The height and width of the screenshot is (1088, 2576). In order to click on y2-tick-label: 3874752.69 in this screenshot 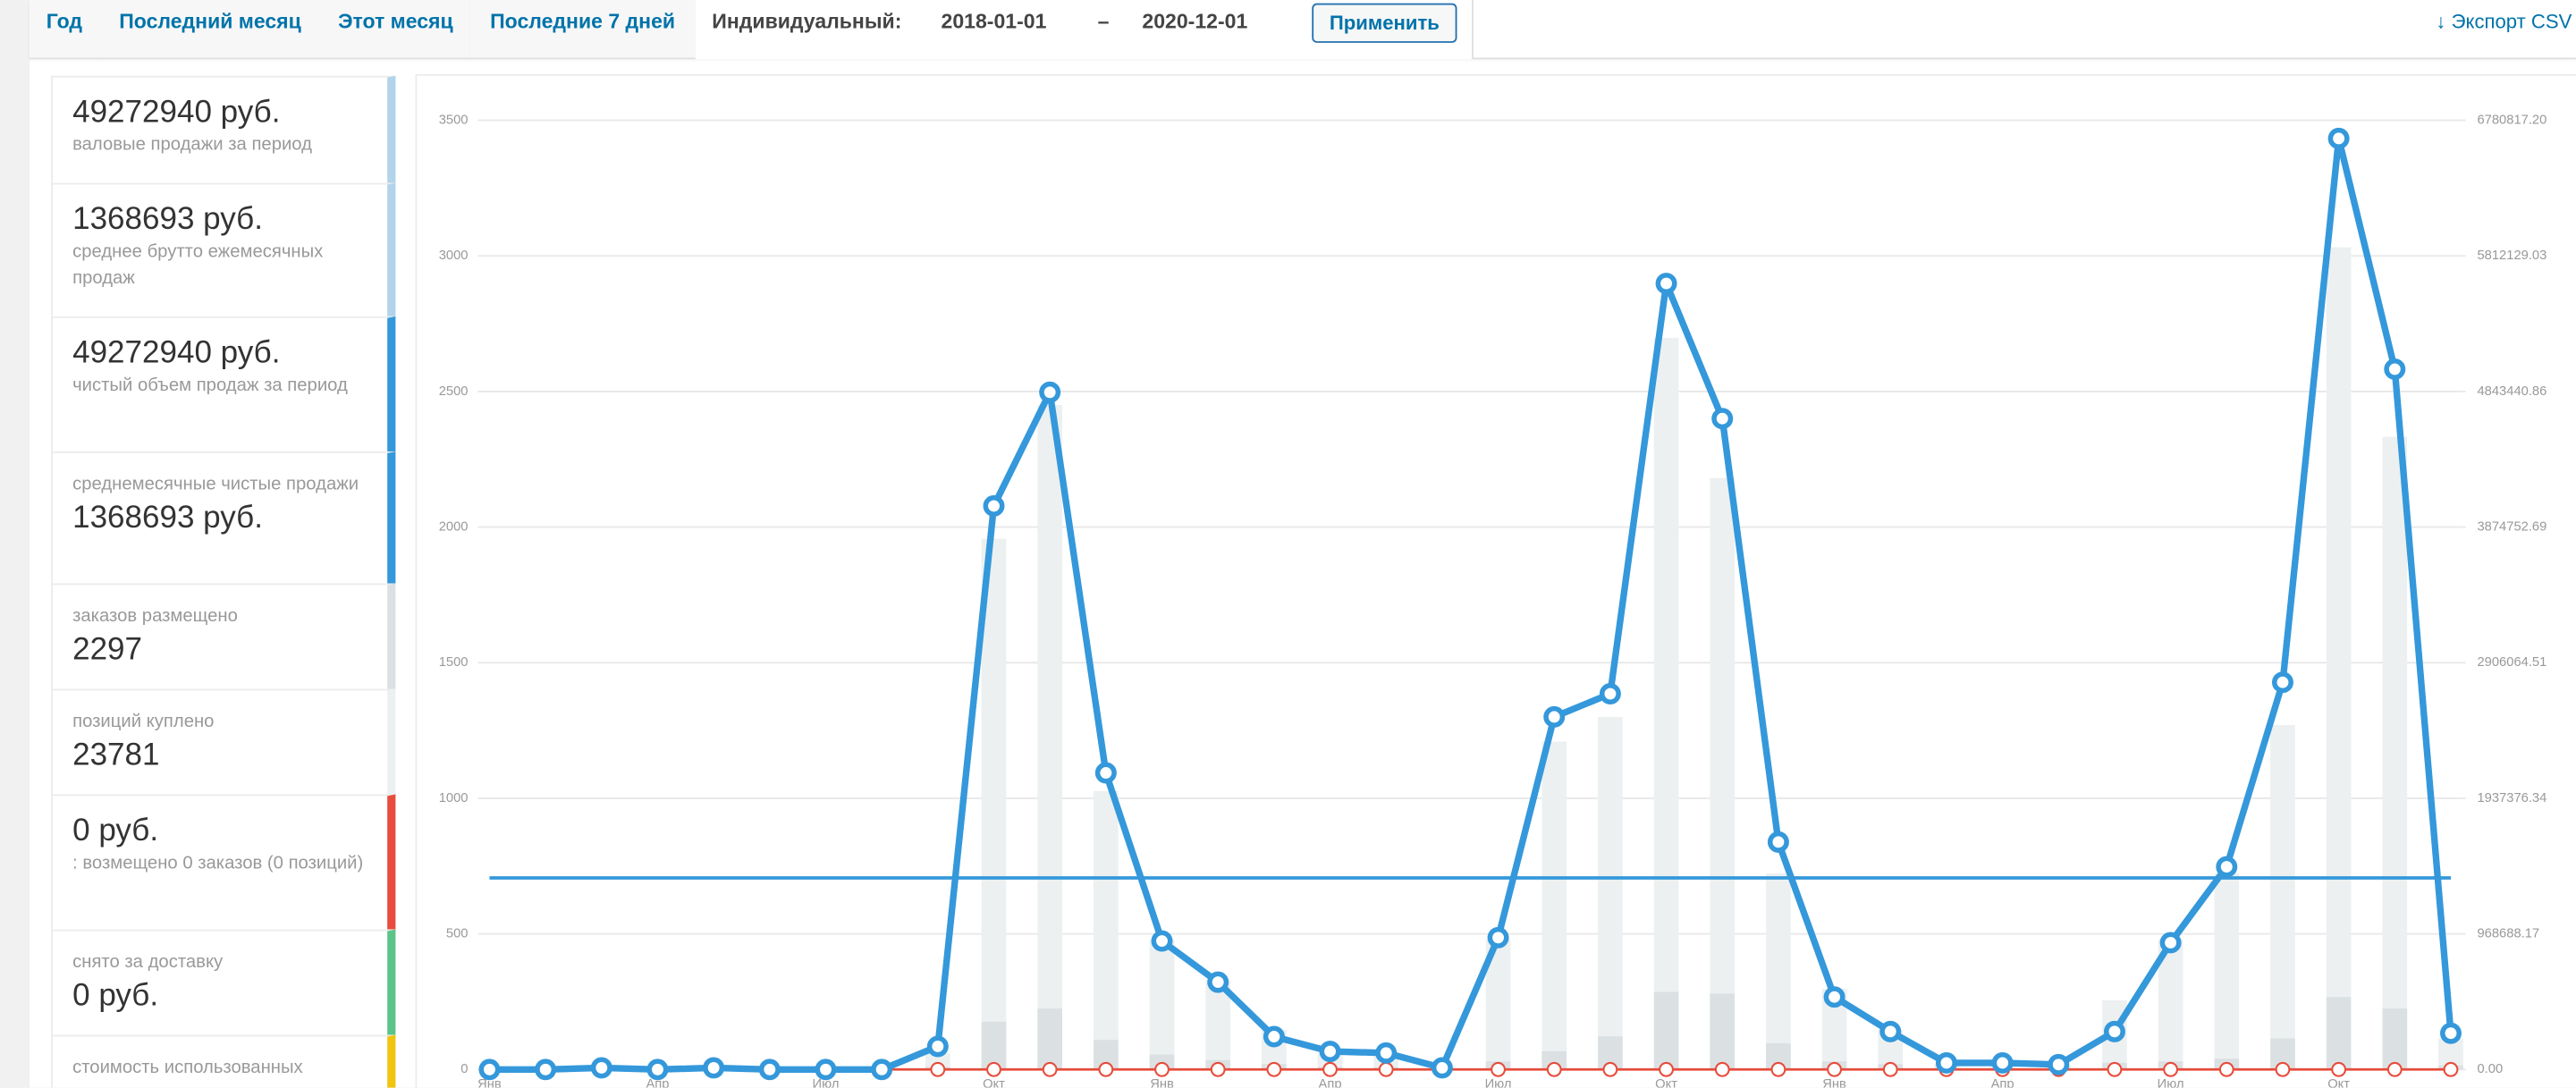, I will do `click(2511, 527)`.